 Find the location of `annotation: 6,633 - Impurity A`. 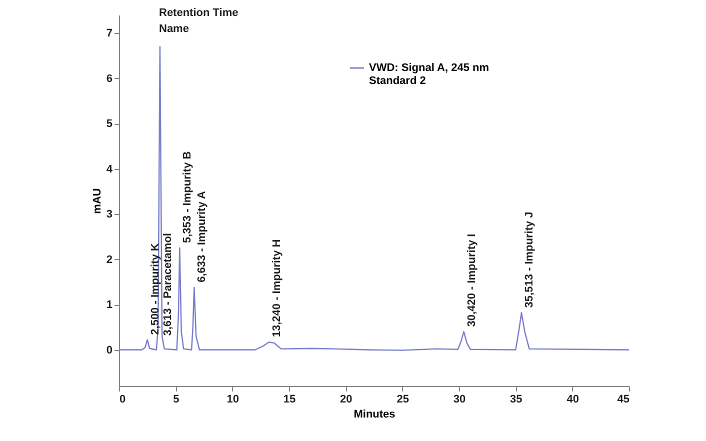

annotation: 6,633 - Impurity A is located at coordinates (202, 236).